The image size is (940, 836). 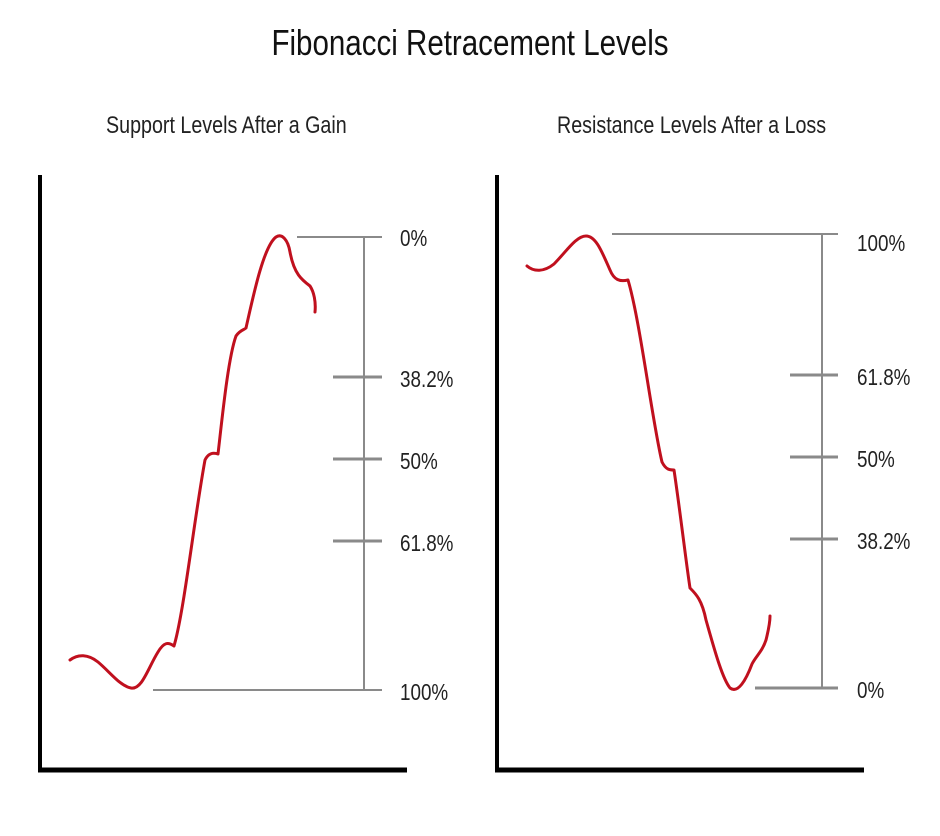 I want to click on resistance-level-labels: 100% 61.8% 50% 38.2% 0%, so click(x=883, y=467).